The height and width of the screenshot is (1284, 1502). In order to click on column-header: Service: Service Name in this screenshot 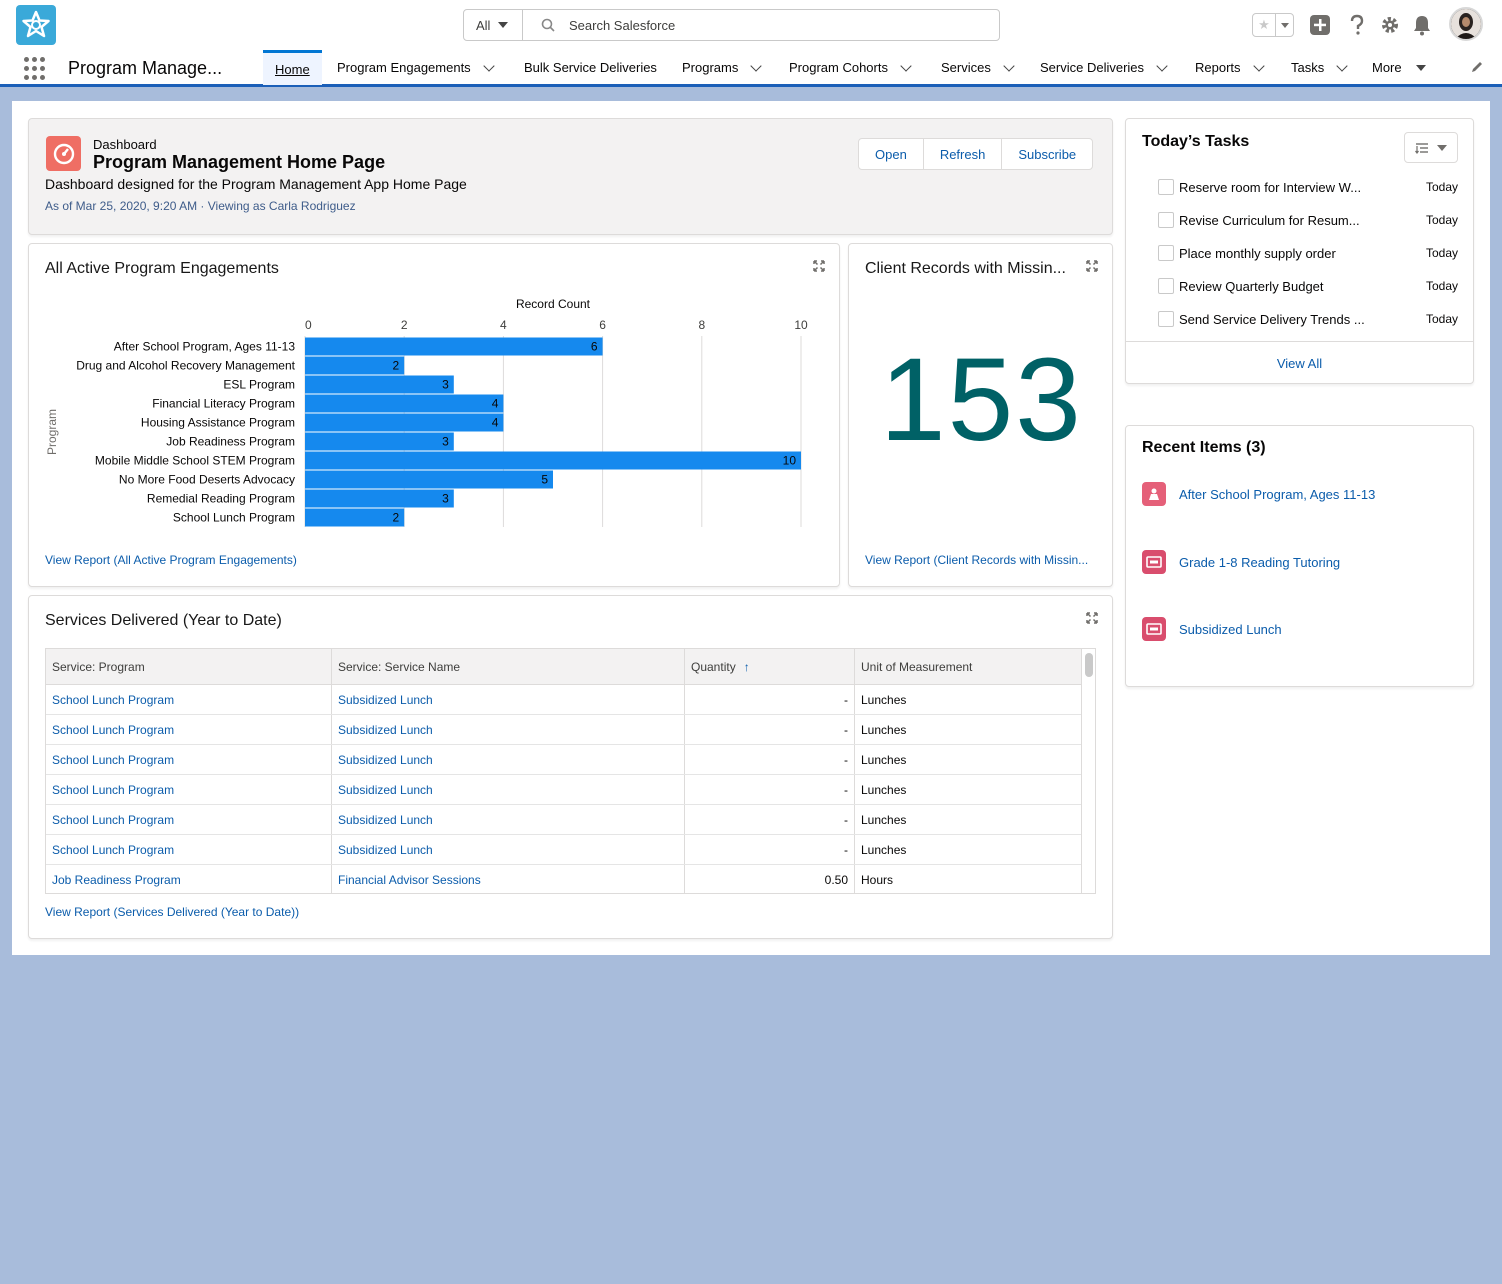, I will do `click(508, 666)`.